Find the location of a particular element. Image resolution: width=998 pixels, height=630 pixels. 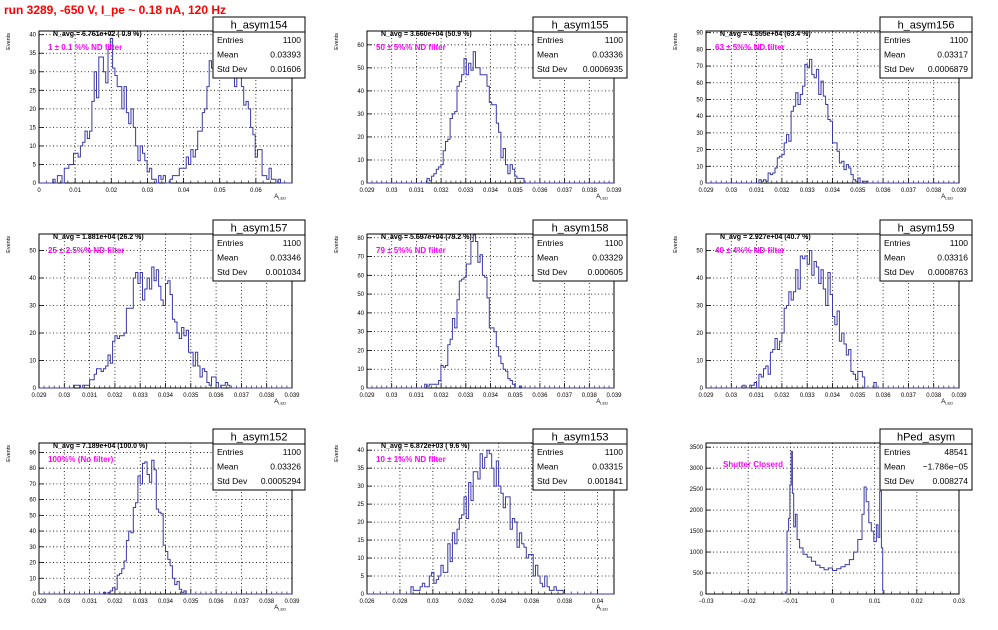

y-tick-label: 10 is located at coordinates (360, 370).